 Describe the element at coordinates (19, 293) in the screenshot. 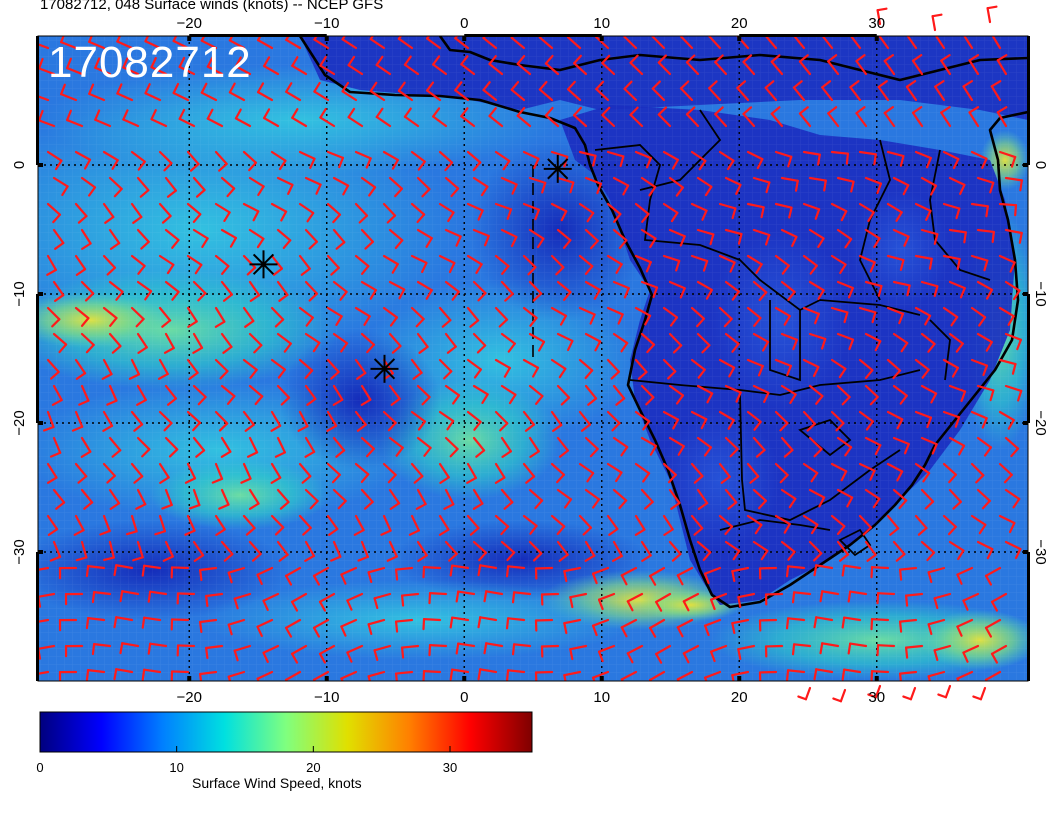

I see `lat-label-left: −10` at that location.